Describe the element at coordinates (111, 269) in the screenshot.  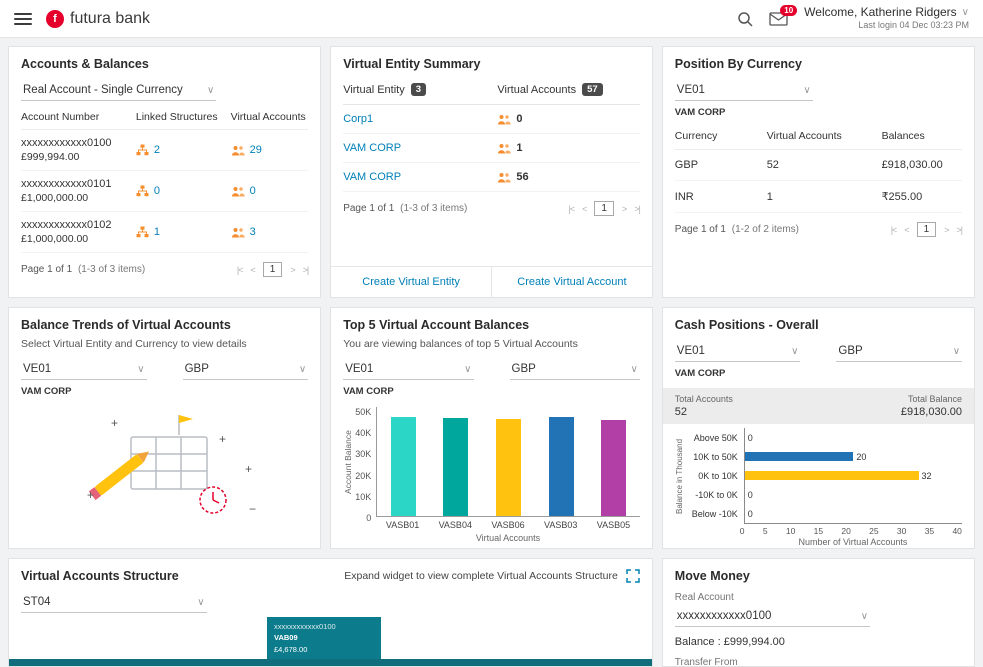
I see `page-range: (1-3 of 3 items)` at that location.